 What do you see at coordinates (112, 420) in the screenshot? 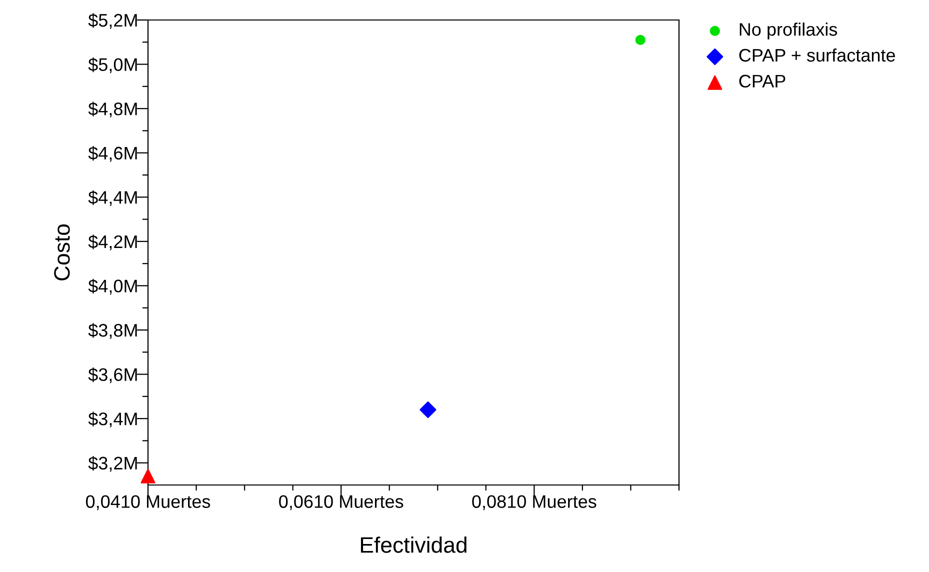
I see `y-tick-label: $3,4M` at bounding box center [112, 420].